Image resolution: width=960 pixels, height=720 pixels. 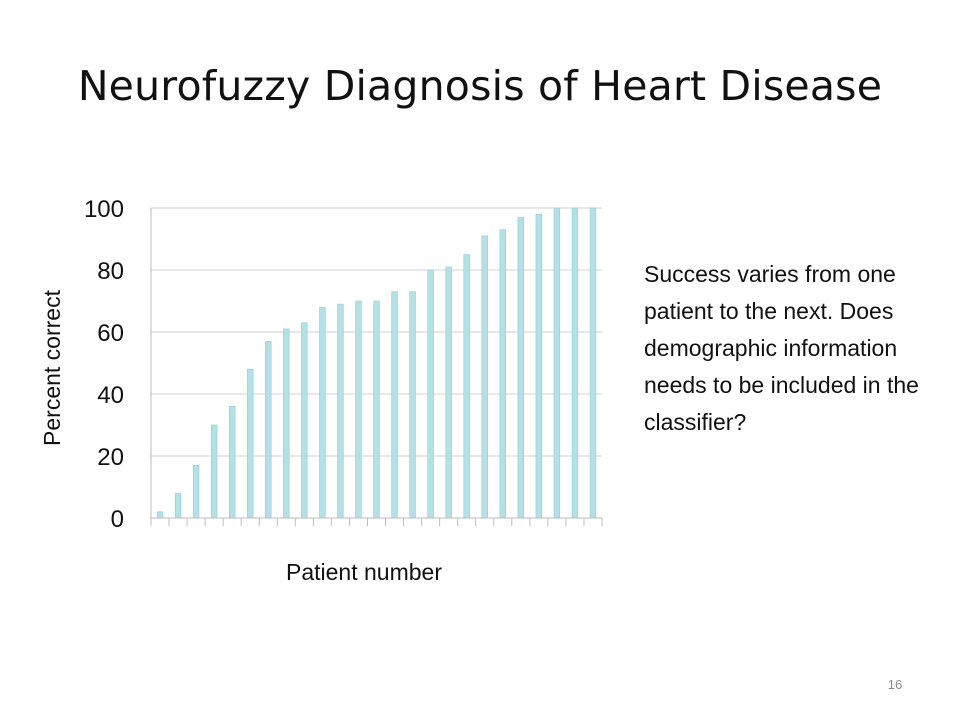 What do you see at coordinates (104, 209) in the screenshot?
I see `y-tick-label: 100` at bounding box center [104, 209].